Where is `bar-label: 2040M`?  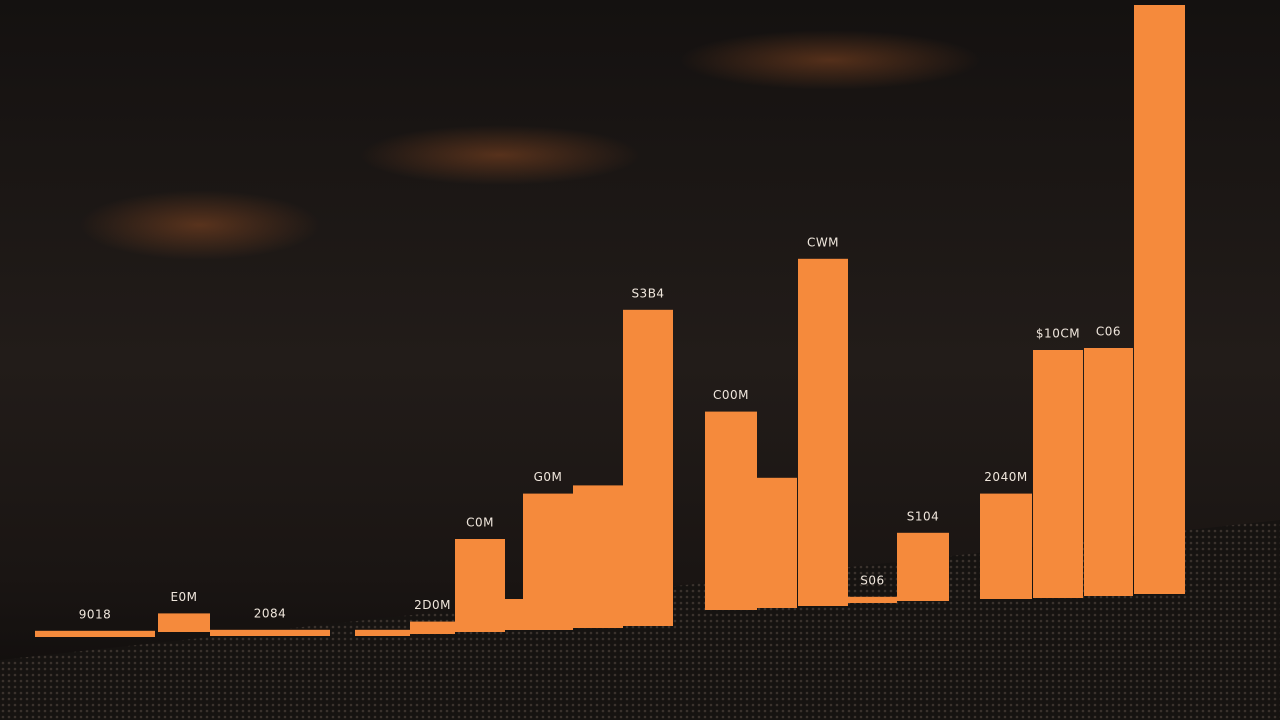
bar-label: 2040M is located at coordinates (1005, 477).